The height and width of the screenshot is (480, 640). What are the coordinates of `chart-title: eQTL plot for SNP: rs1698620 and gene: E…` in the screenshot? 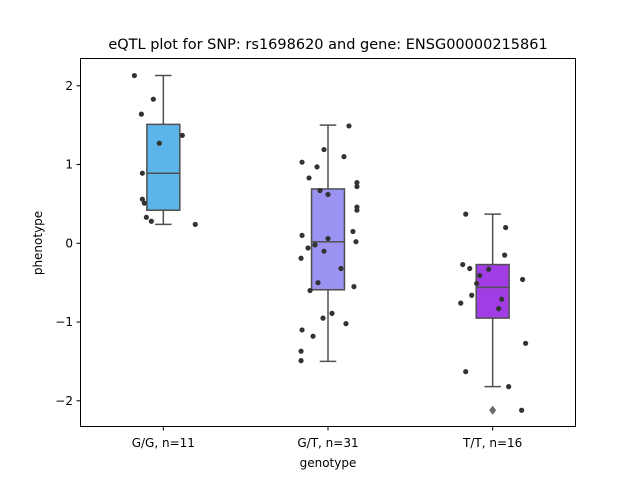 It's located at (327, 45).